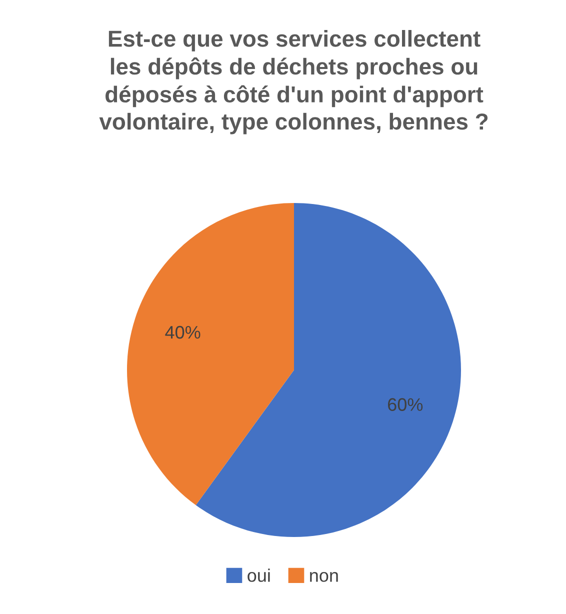 This screenshot has width=566, height=614. Describe the element at coordinates (182, 332) in the screenshot. I see `data-label: 40%` at that location.